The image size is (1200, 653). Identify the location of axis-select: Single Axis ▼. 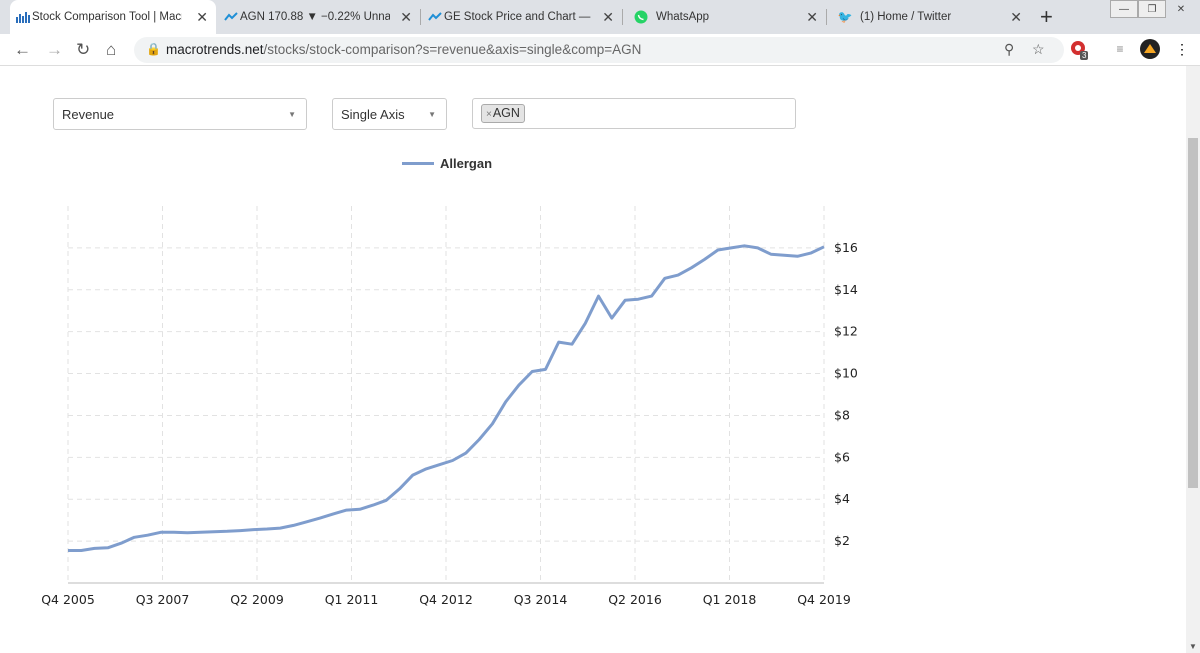
(389, 114).